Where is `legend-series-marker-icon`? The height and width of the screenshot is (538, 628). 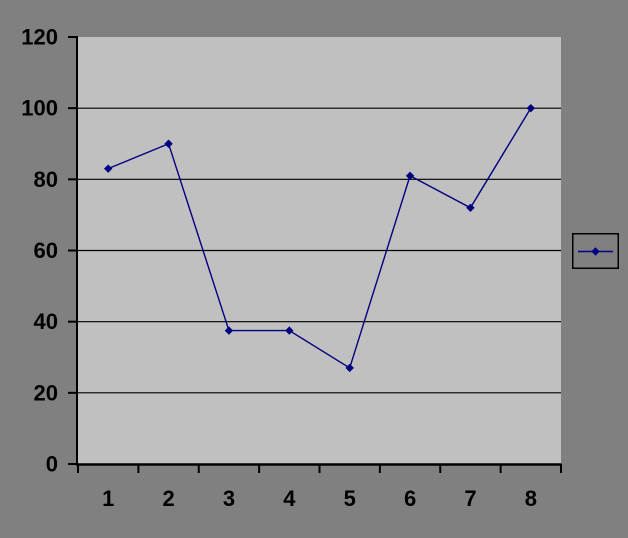 legend-series-marker-icon is located at coordinates (595, 251).